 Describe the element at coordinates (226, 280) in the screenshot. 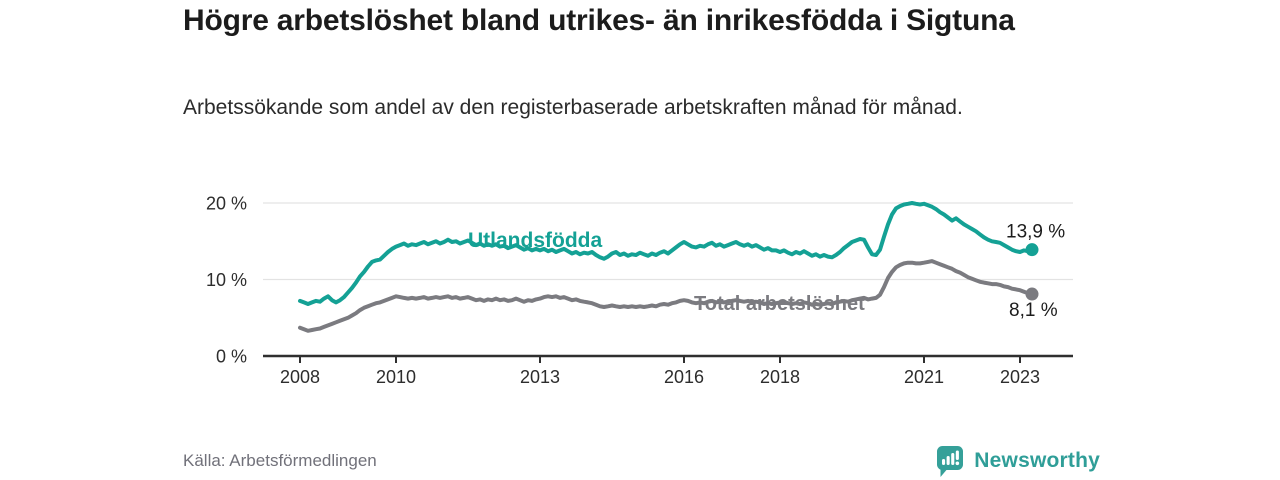

I see `y-tick-label: 10 %` at that location.